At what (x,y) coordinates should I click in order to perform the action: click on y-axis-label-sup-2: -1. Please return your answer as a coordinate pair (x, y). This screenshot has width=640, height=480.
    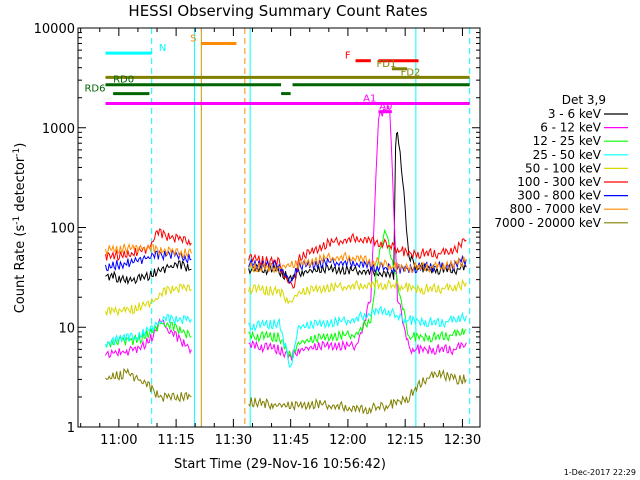
    Looking at the image, I should click on (17, 152).